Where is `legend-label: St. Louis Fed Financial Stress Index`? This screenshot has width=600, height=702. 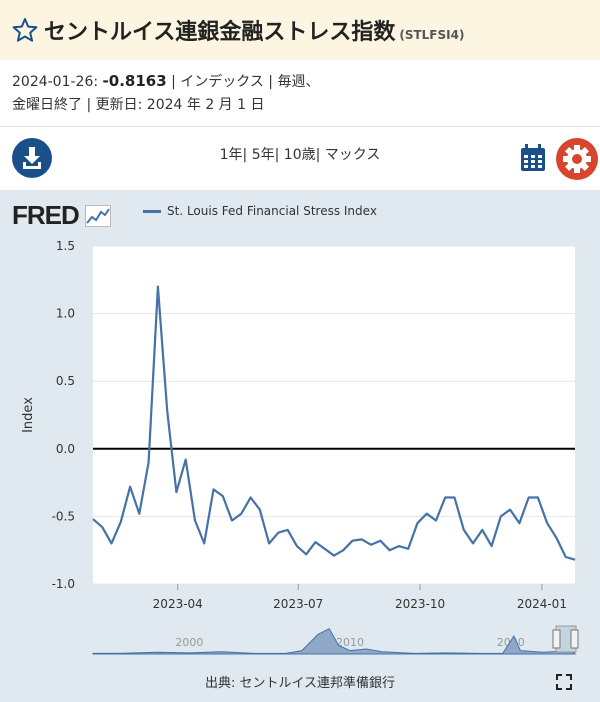 legend-label: St. Louis Fed Financial Stress Index is located at coordinates (272, 211).